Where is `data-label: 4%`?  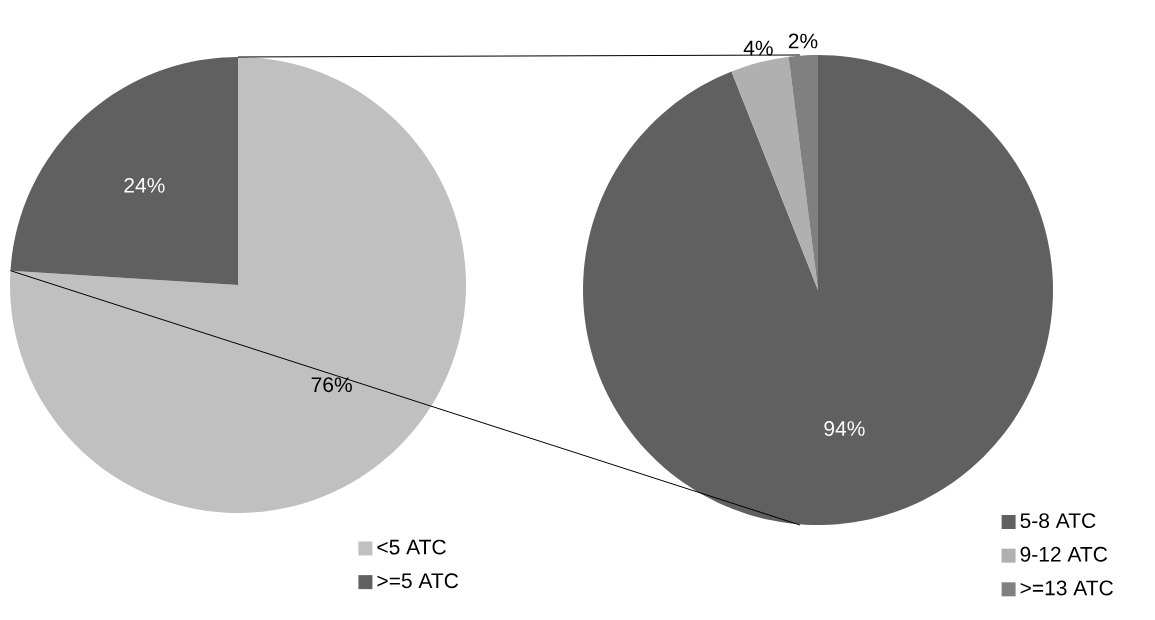 data-label: 4% is located at coordinates (758, 48).